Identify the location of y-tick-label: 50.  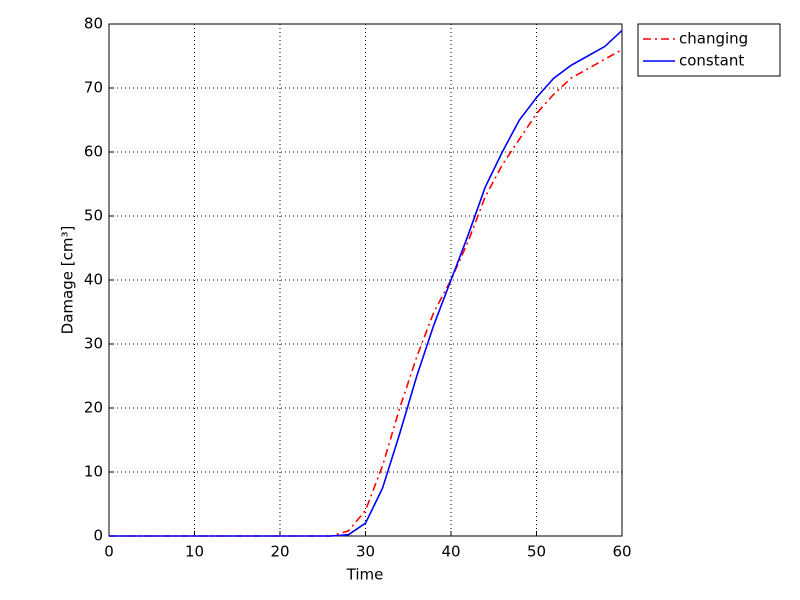
(93, 216).